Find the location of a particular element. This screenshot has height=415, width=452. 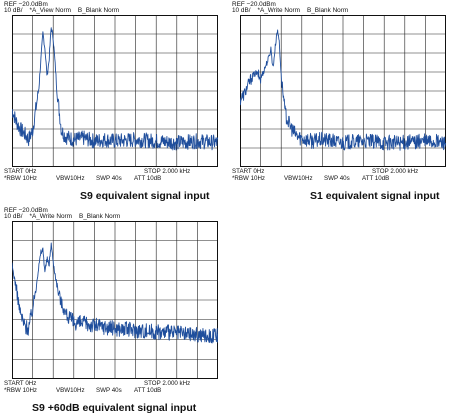

panel-caption: S9 +60dB equivalent signal input is located at coordinates (114, 408).